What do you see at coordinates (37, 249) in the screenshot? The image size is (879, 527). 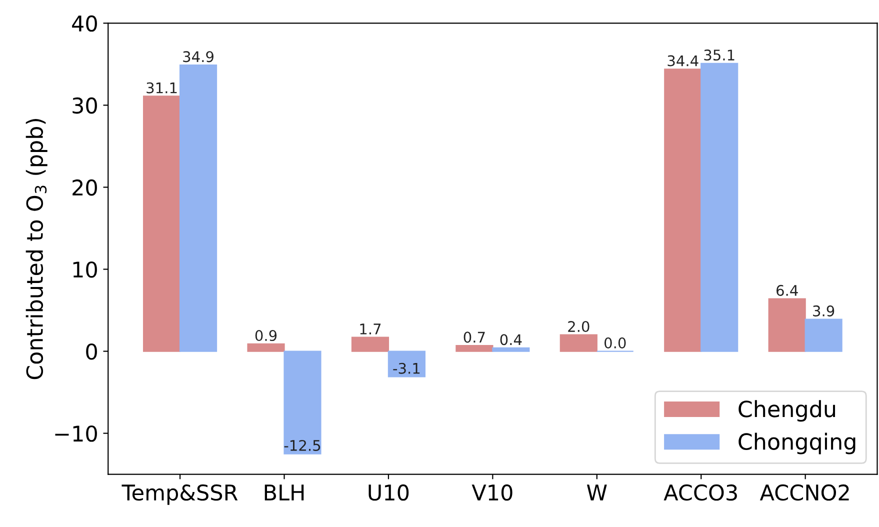 I see `y-axis-title: Contributed to O$_{3}$ (ppb)` at bounding box center [37, 249].